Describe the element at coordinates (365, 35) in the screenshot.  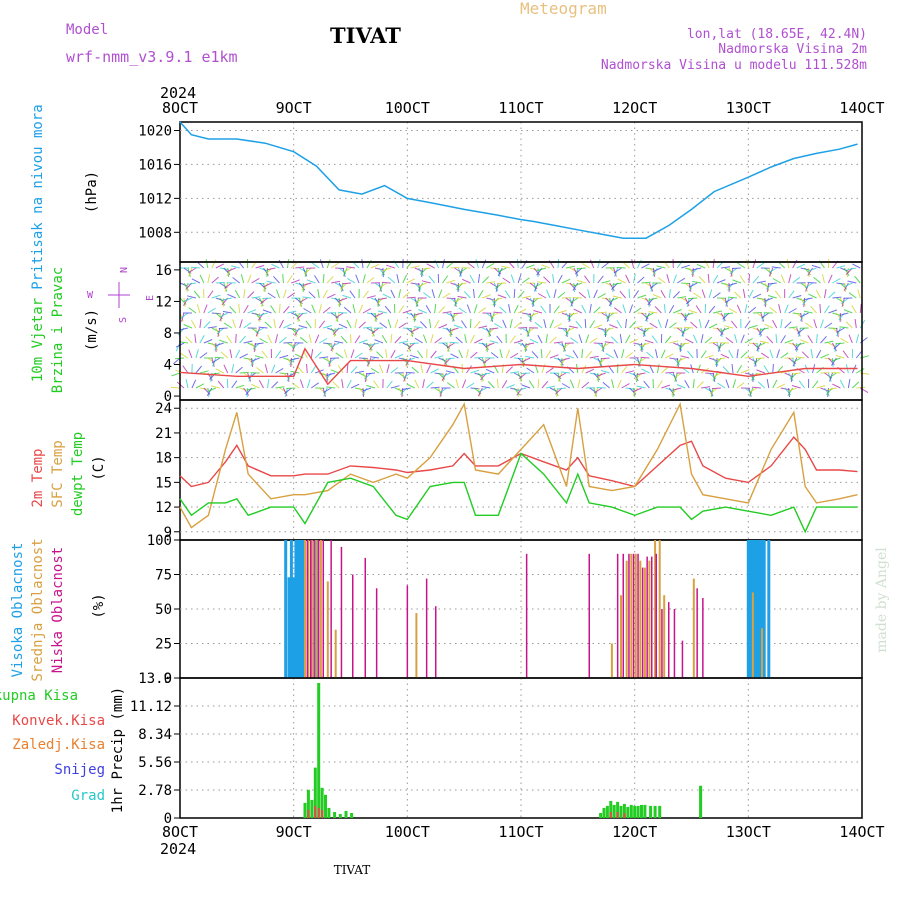
I see `station-title: TIVAT` at that location.